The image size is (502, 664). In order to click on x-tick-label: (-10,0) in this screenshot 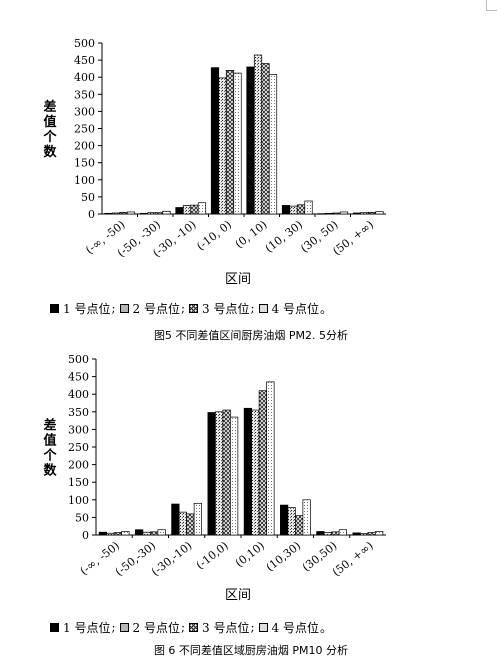, I will do `click(212, 555)`.